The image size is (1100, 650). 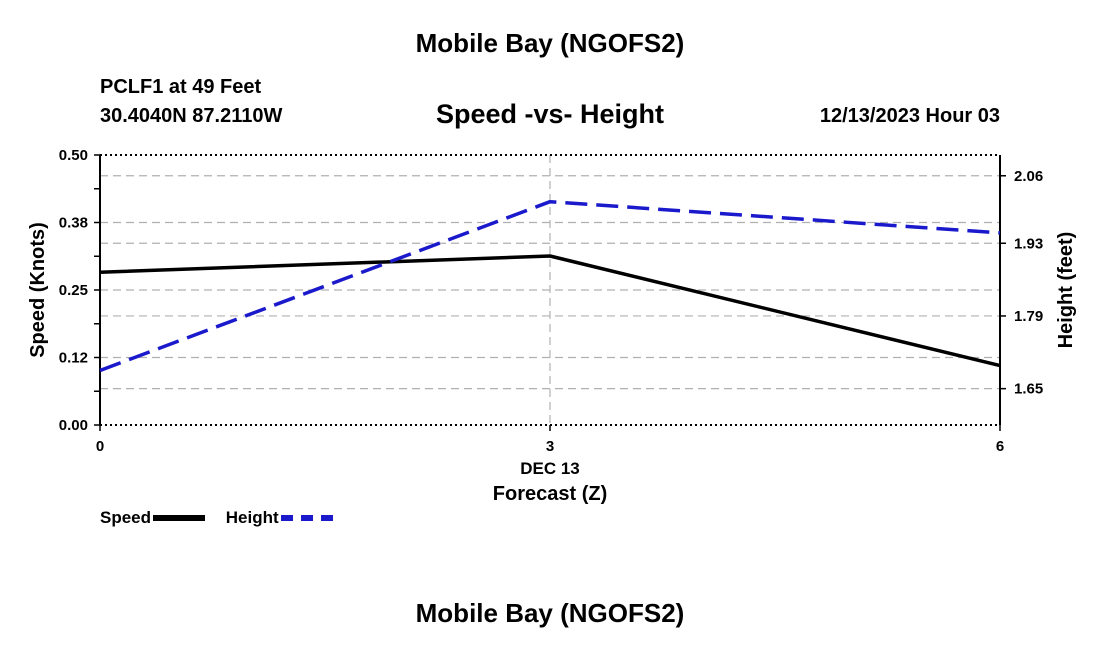 What do you see at coordinates (179, 518) in the screenshot?
I see `legend-swatch-speed` at bounding box center [179, 518].